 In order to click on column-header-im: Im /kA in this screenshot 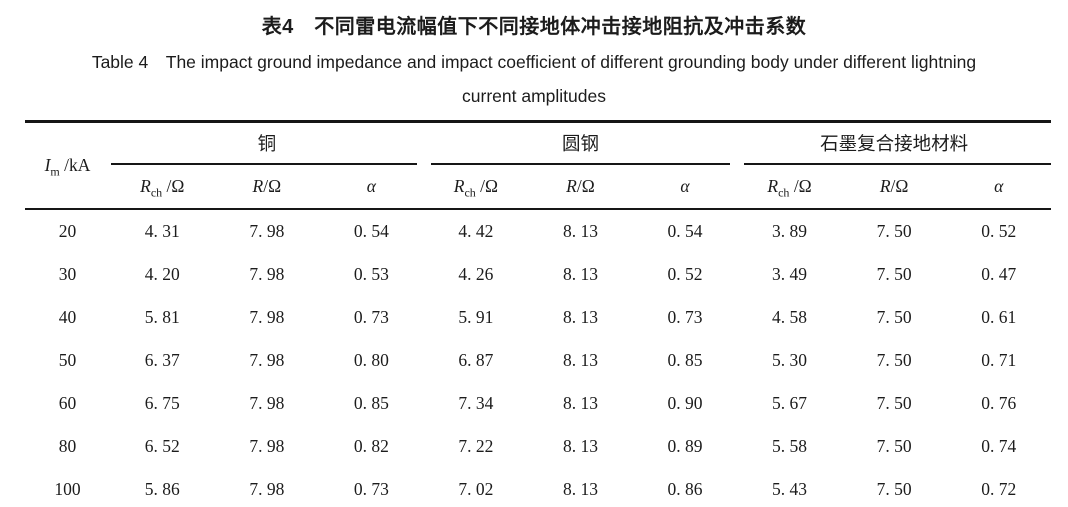, I will do `click(67, 165)`.